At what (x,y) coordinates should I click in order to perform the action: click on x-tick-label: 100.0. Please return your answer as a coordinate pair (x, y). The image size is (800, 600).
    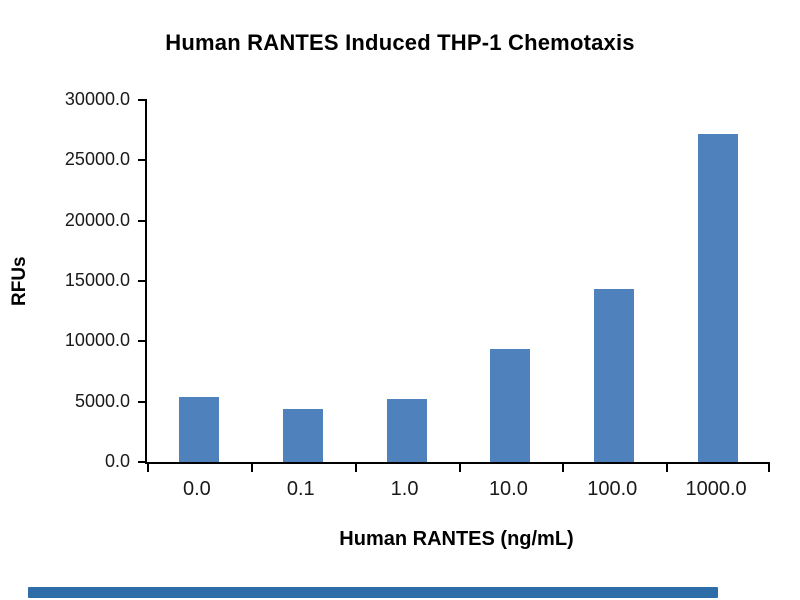
    Looking at the image, I should click on (612, 489).